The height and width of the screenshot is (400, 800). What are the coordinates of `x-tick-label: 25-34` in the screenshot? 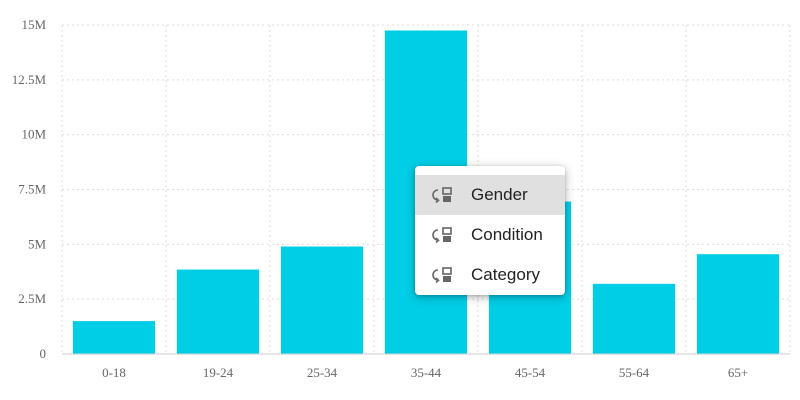 It's located at (322, 372).